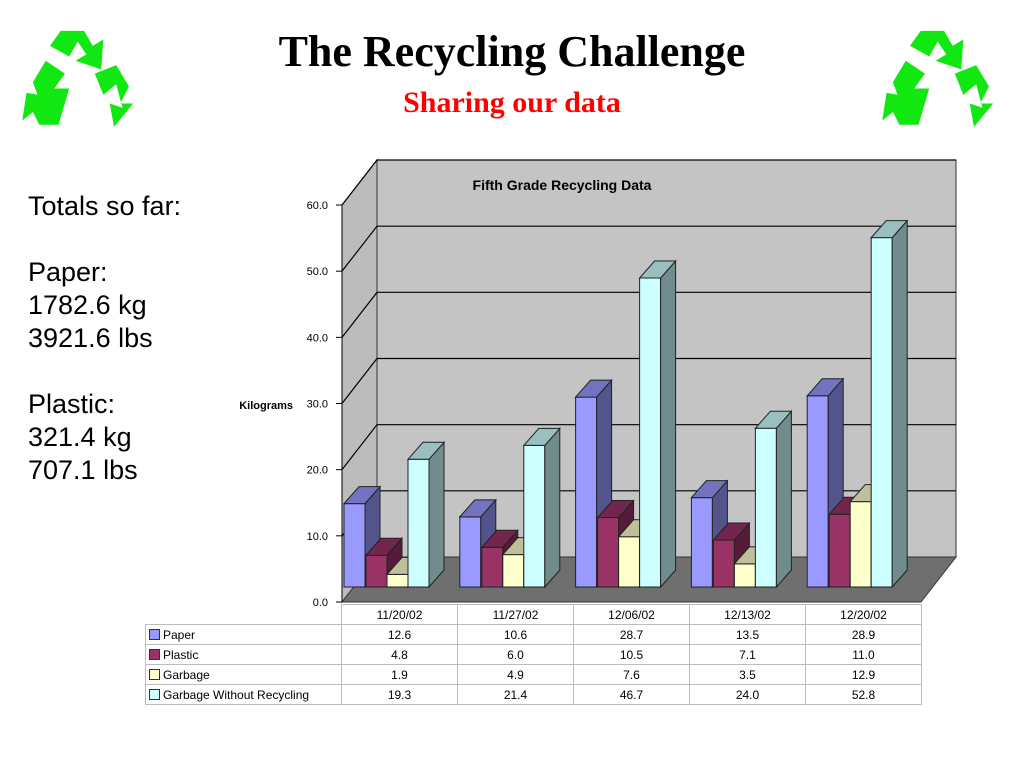 The height and width of the screenshot is (768, 1024). What do you see at coordinates (317, 405) in the screenshot?
I see `y-tick-label: 30.0` at bounding box center [317, 405].